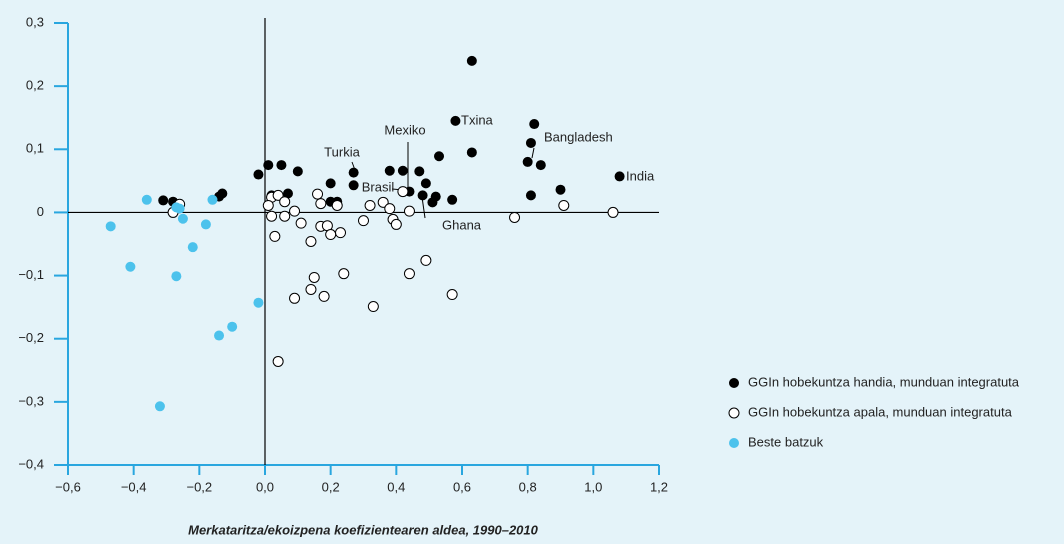 The height and width of the screenshot is (544, 1064). What do you see at coordinates (462, 224) in the screenshot?
I see `annotation: Ghana` at bounding box center [462, 224].